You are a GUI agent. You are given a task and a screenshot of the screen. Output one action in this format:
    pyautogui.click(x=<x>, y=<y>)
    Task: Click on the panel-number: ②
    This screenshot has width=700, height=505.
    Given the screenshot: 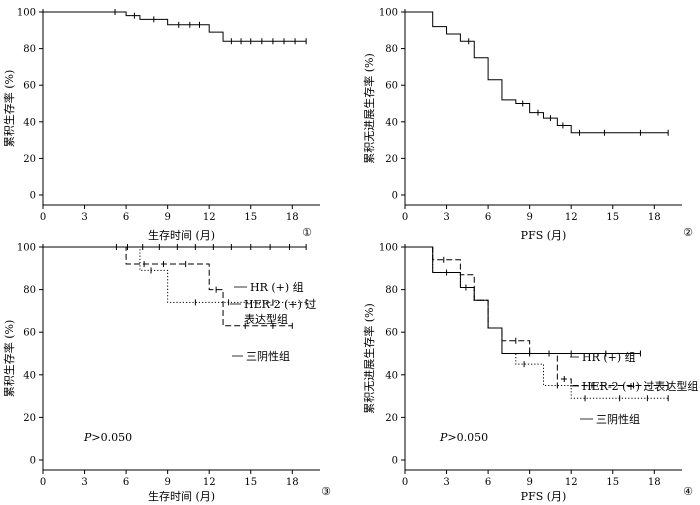 What is the action you would take?
    pyautogui.click(x=688, y=232)
    